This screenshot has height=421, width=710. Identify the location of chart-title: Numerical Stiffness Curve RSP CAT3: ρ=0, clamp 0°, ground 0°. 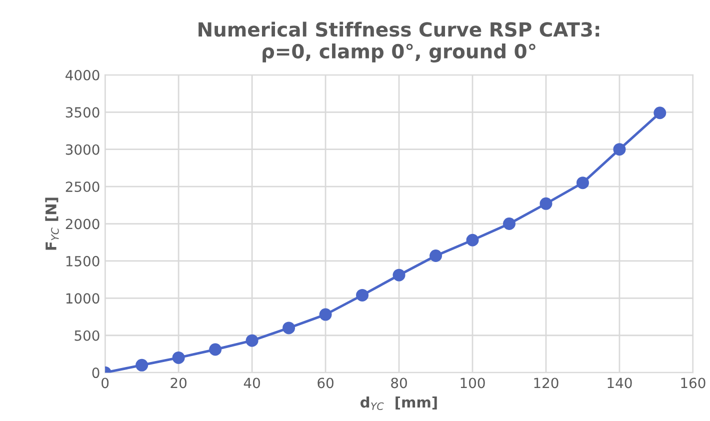
(399, 42).